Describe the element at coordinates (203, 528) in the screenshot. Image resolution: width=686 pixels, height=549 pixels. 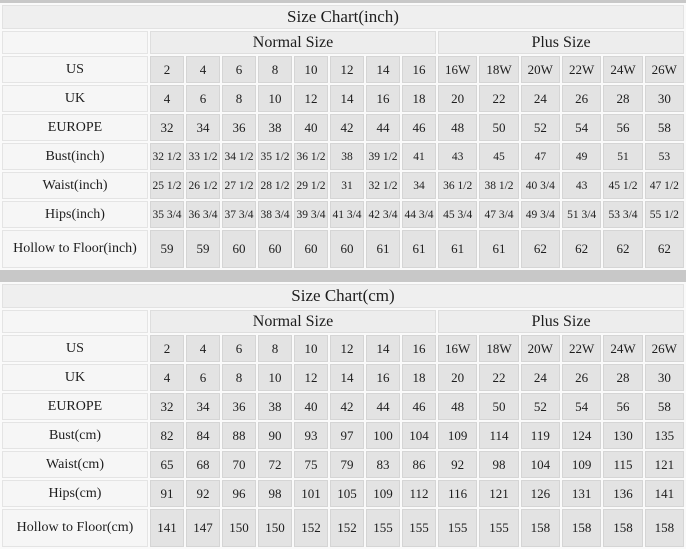
I see `cell: 147` at that location.